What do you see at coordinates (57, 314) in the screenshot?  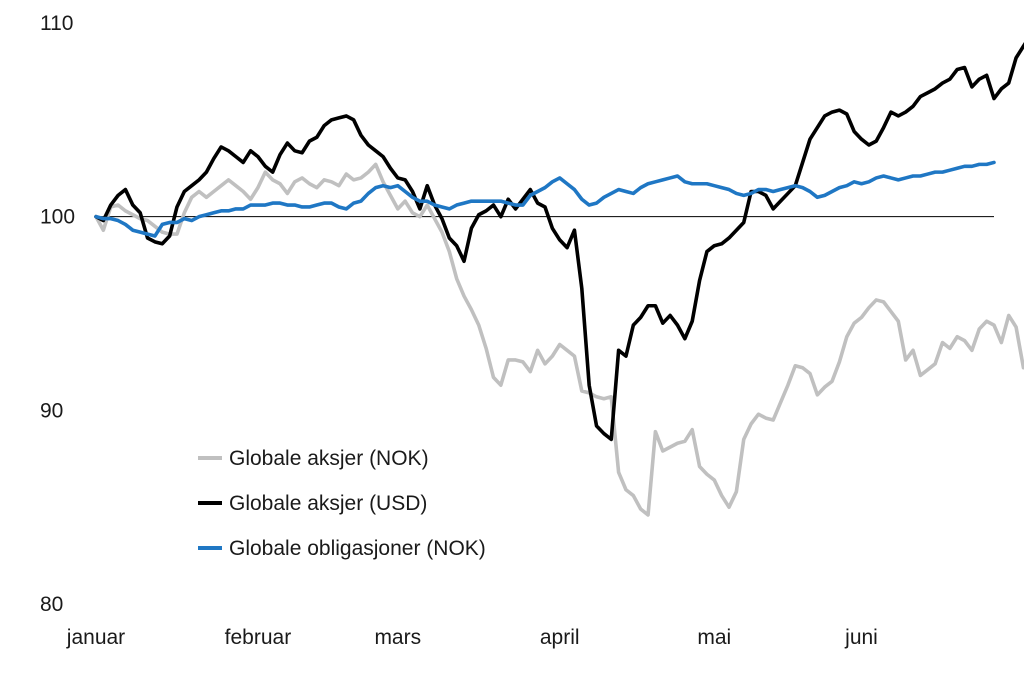 I see `y-axis: 80 90 100 110` at bounding box center [57, 314].